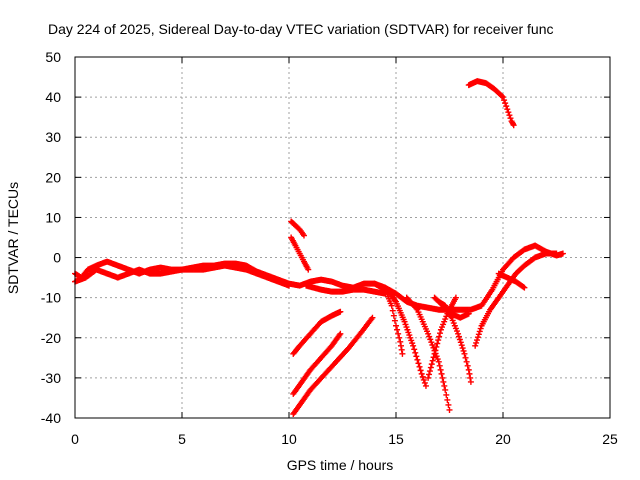 This screenshot has height=480, width=640. What do you see at coordinates (51, 298) in the screenshot?
I see `y-tick-label: -10` at bounding box center [51, 298].